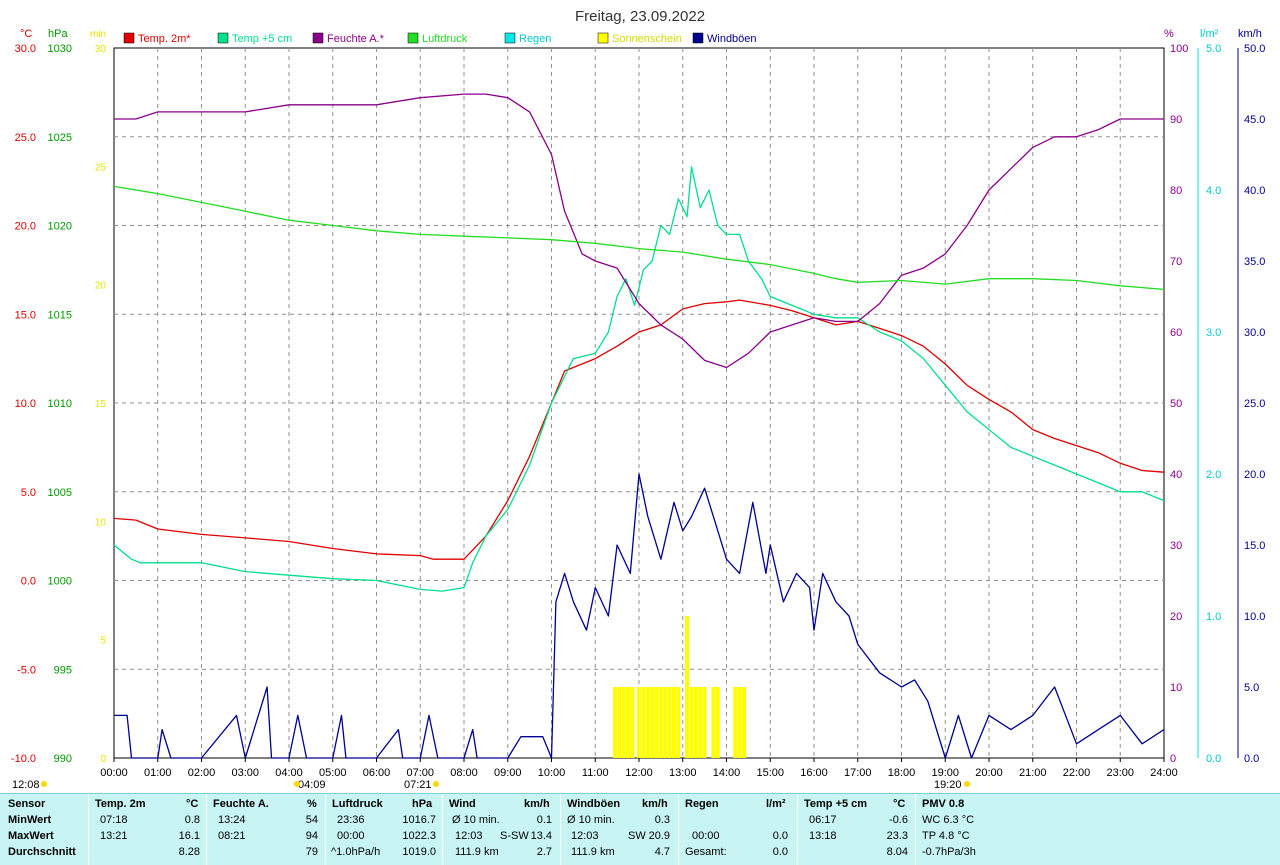 This screenshot has height=865, width=1280. I want to click on stats-max-rain-value: 0.0, so click(780, 836).